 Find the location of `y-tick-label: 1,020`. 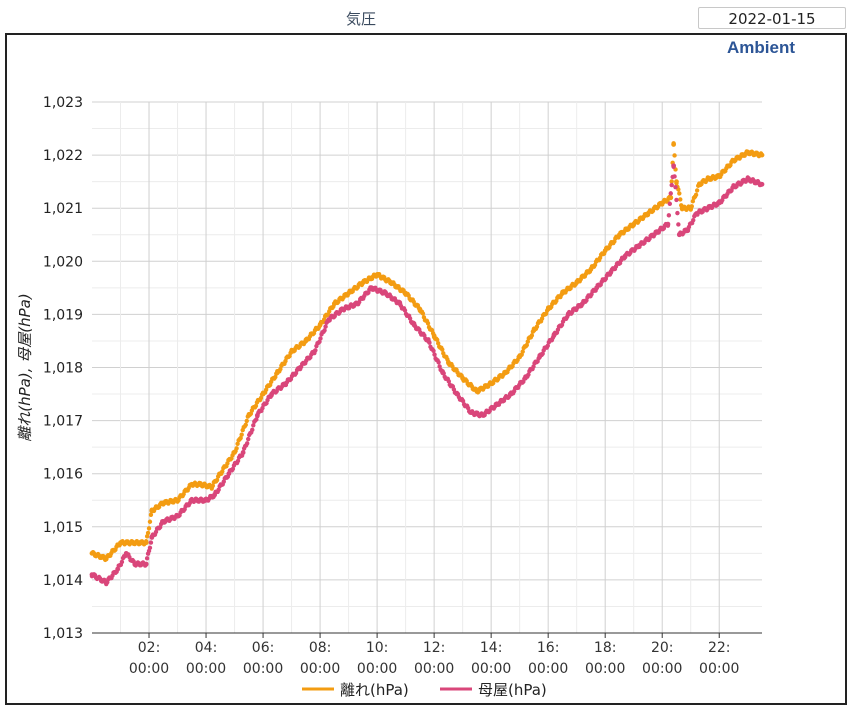

y-tick-label: 1,020 is located at coordinates (63, 262).